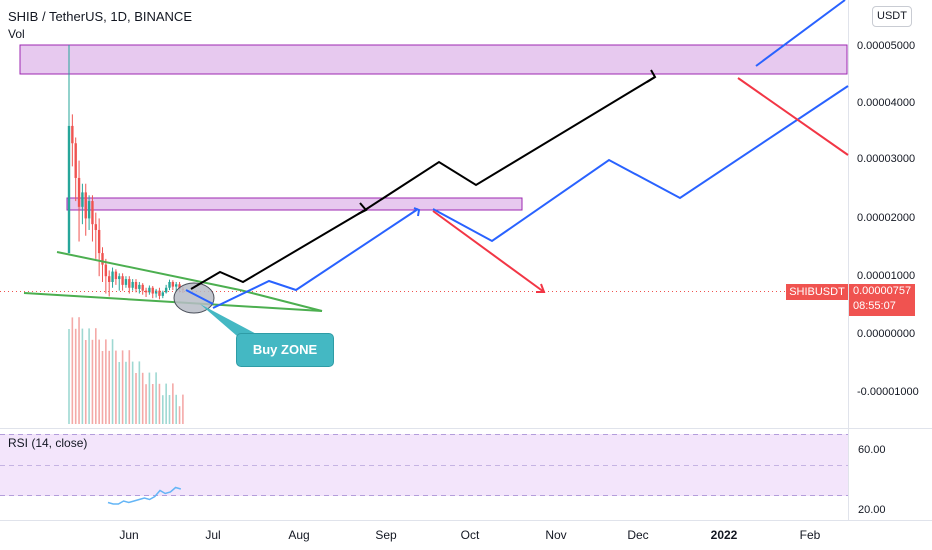 The image size is (932, 550). Describe the element at coordinates (872, 450) in the screenshot. I see `rsi-tick-label: 60.00` at that location.